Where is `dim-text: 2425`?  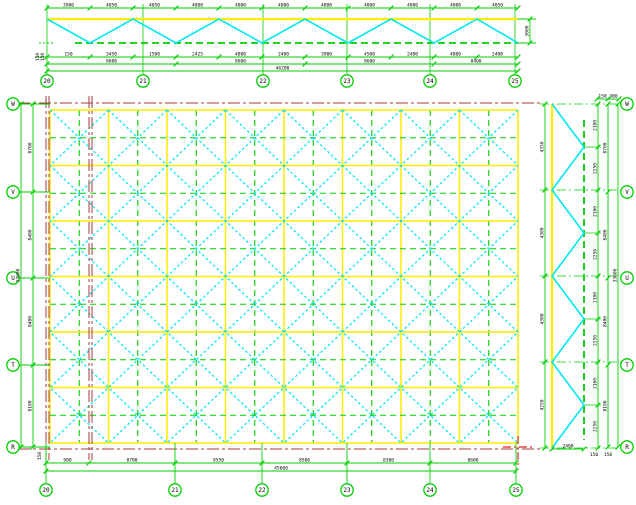
dim-text: 2425 is located at coordinates (197, 54).